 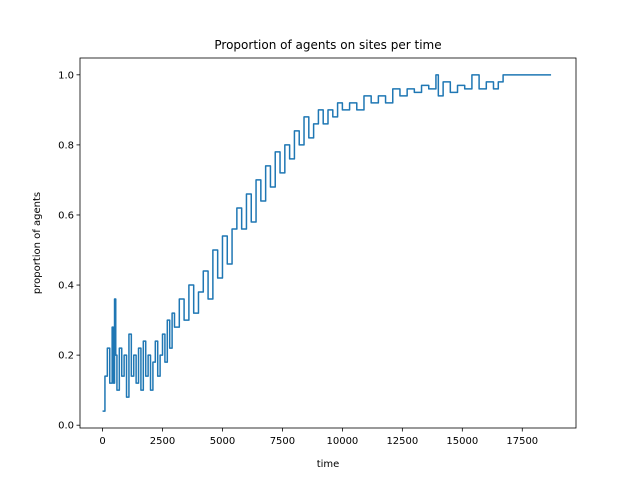 What do you see at coordinates (522, 441) in the screenshot?
I see `x-tick-label: 17500` at bounding box center [522, 441].